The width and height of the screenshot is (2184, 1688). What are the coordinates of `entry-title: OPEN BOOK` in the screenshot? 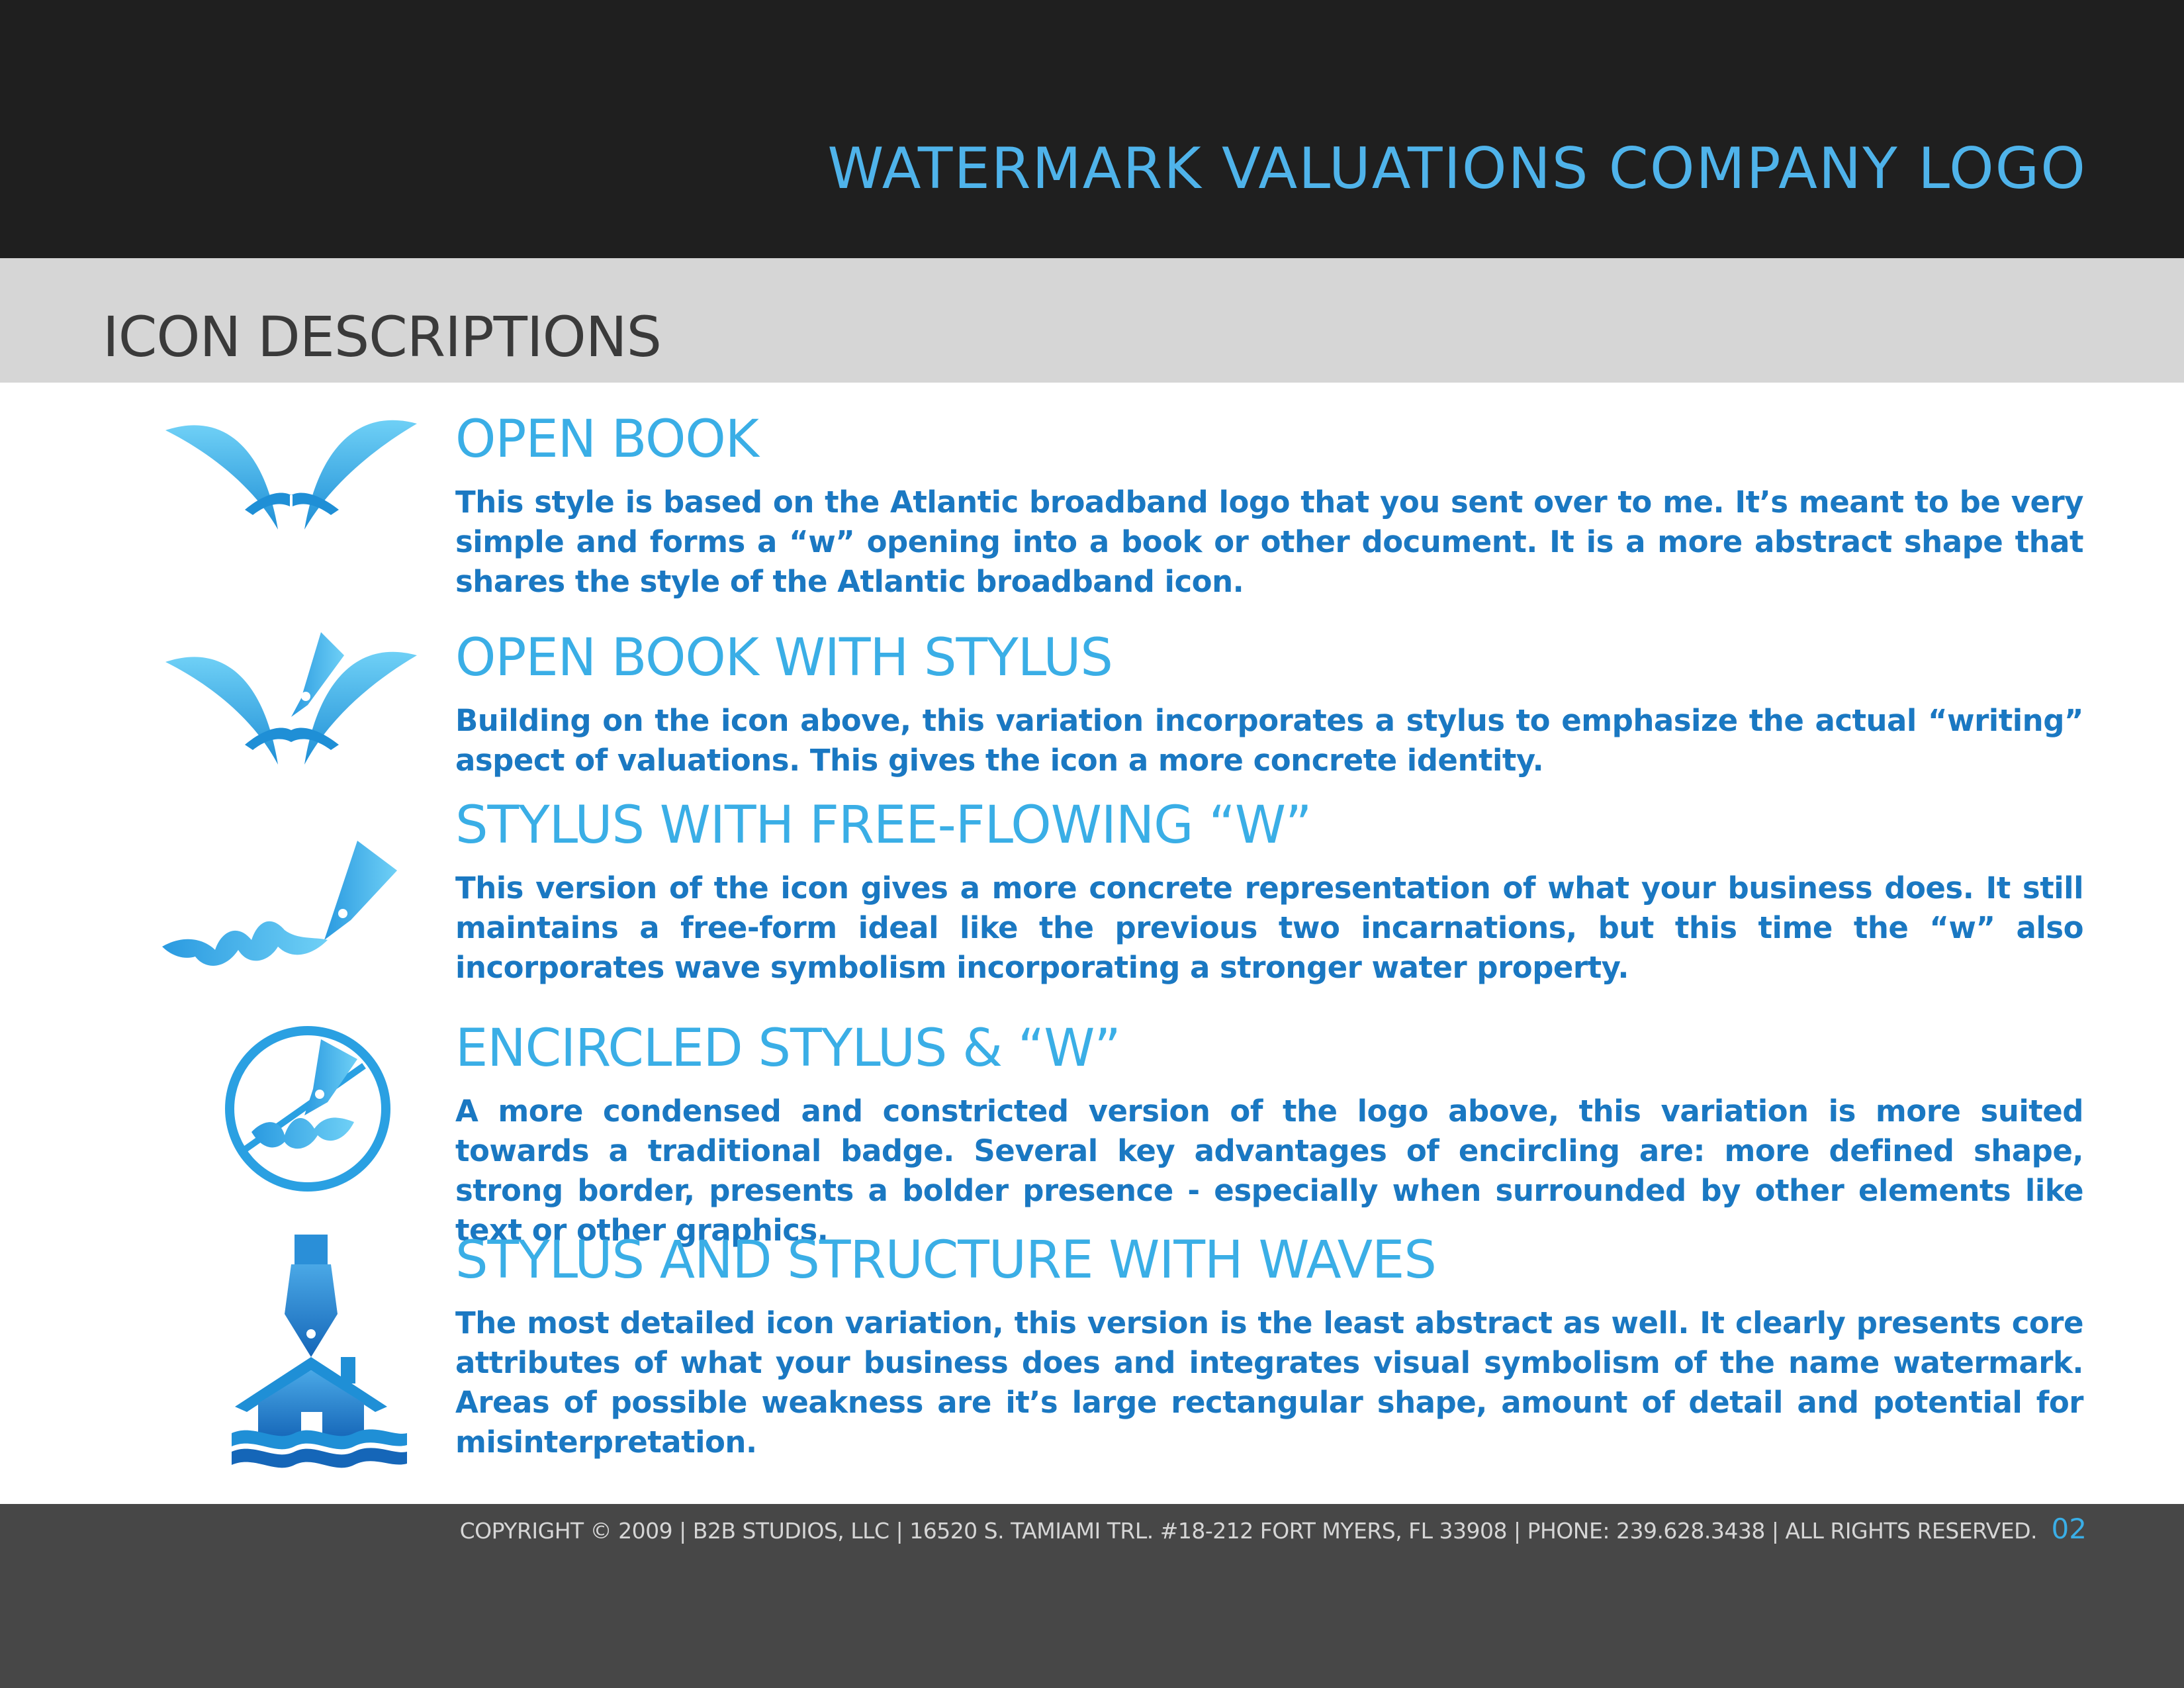 It's located at (607, 439).